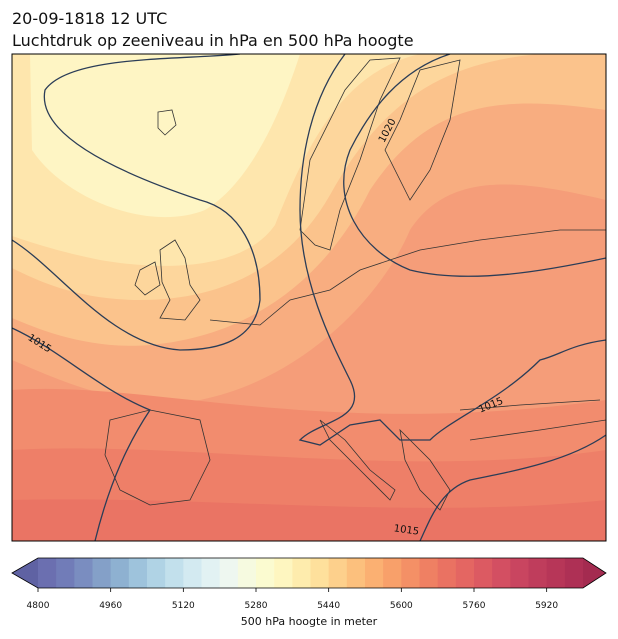 This screenshot has height=639, width=618. Describe the element at coordinates (38, 606) in the screenshot. I see `colorbar-tick-label: 4800` at that location.